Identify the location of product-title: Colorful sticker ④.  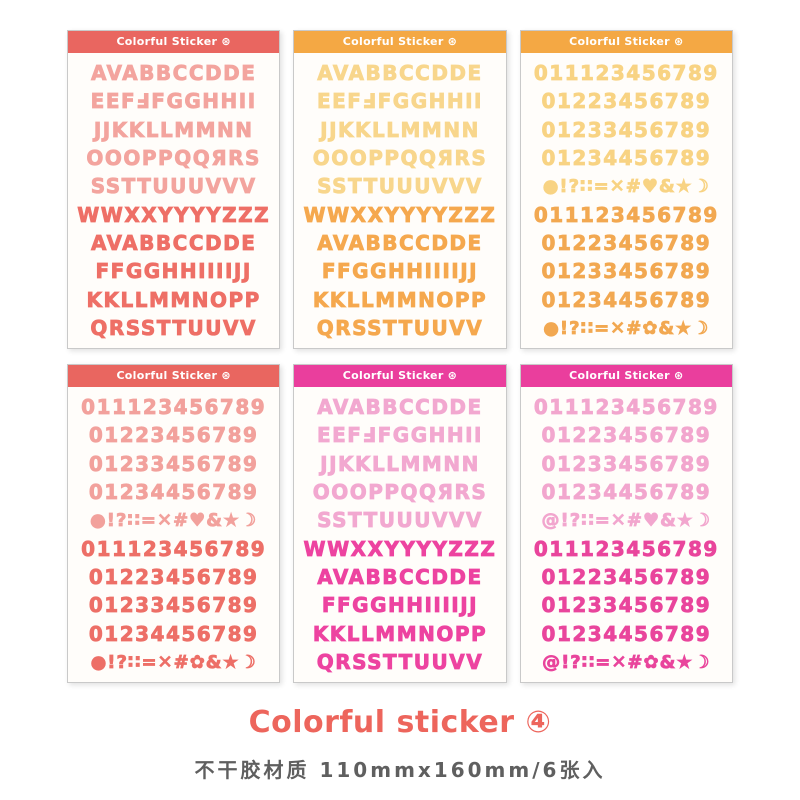
(400, 722).